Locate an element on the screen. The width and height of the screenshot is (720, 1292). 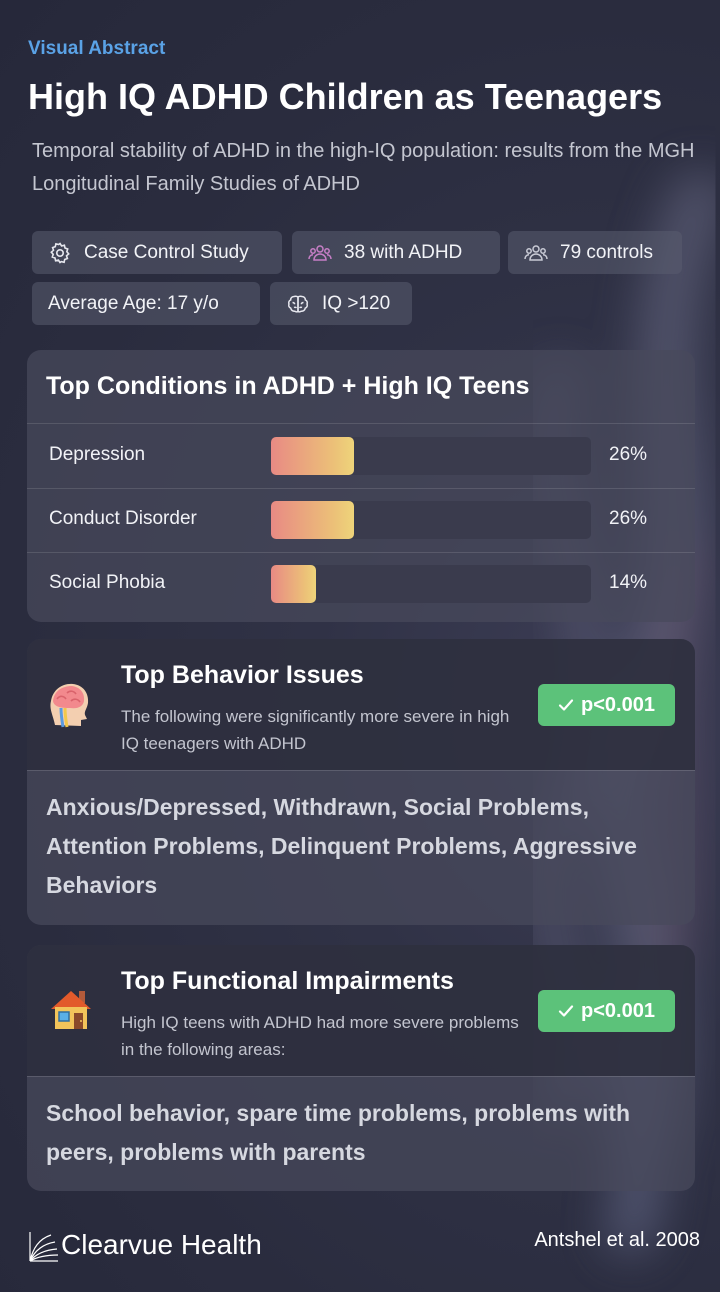
condition-percent: 14% is located at coordinates (628, 582).